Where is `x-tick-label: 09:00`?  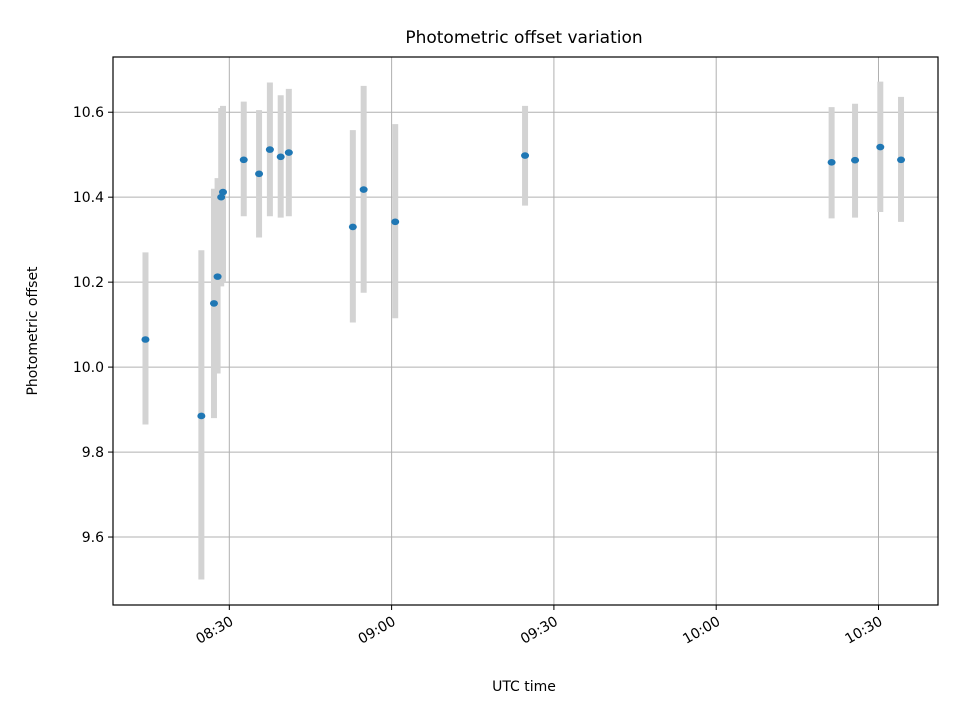
x-tick-label: 09:00 is located at coordinates (377, 631).